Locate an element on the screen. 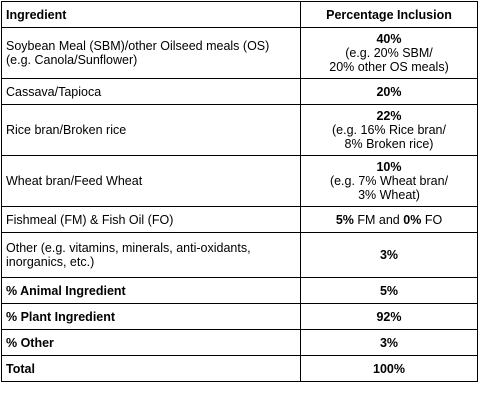  percentage-note: 20% other OS meals) is located at coordinates (389, 67).